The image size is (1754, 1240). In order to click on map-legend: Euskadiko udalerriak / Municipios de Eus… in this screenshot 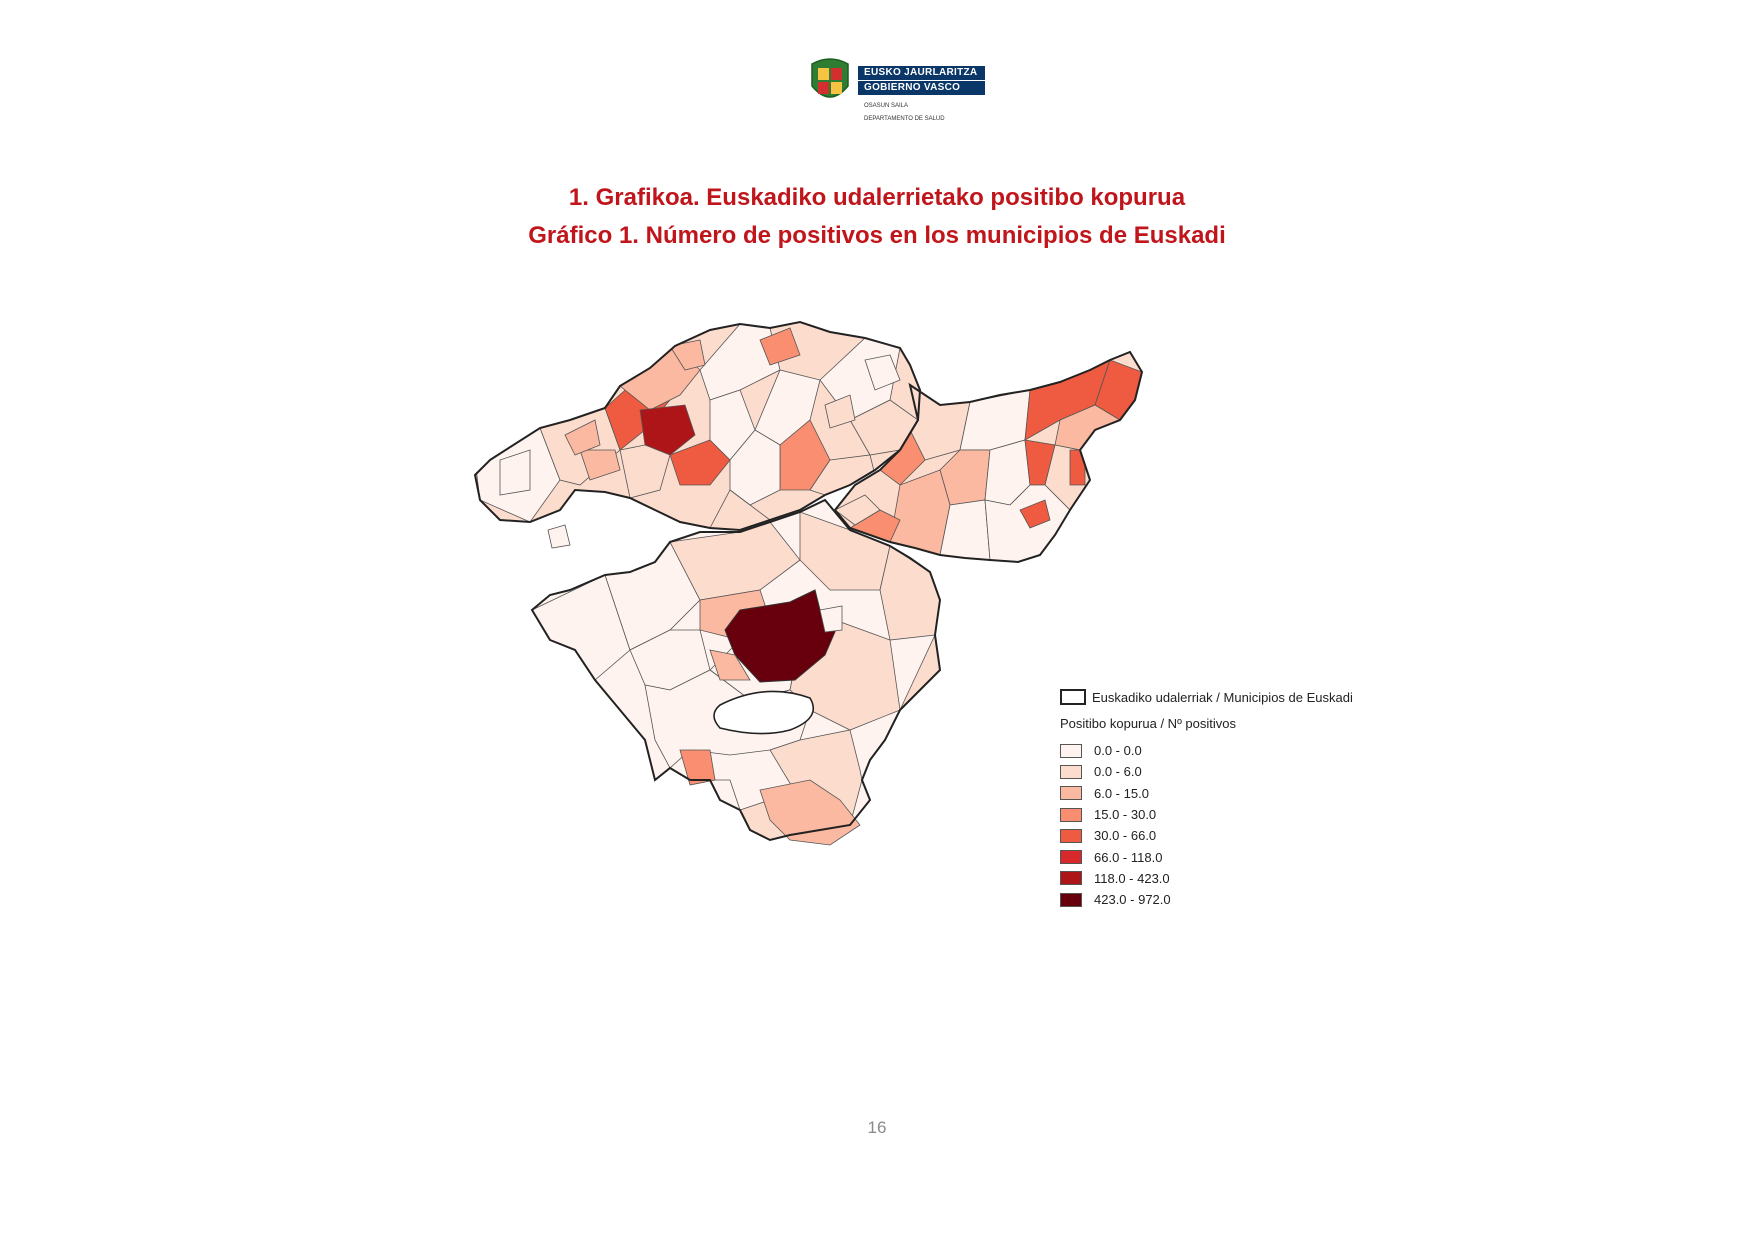, I will do `click(1206, 799)`.